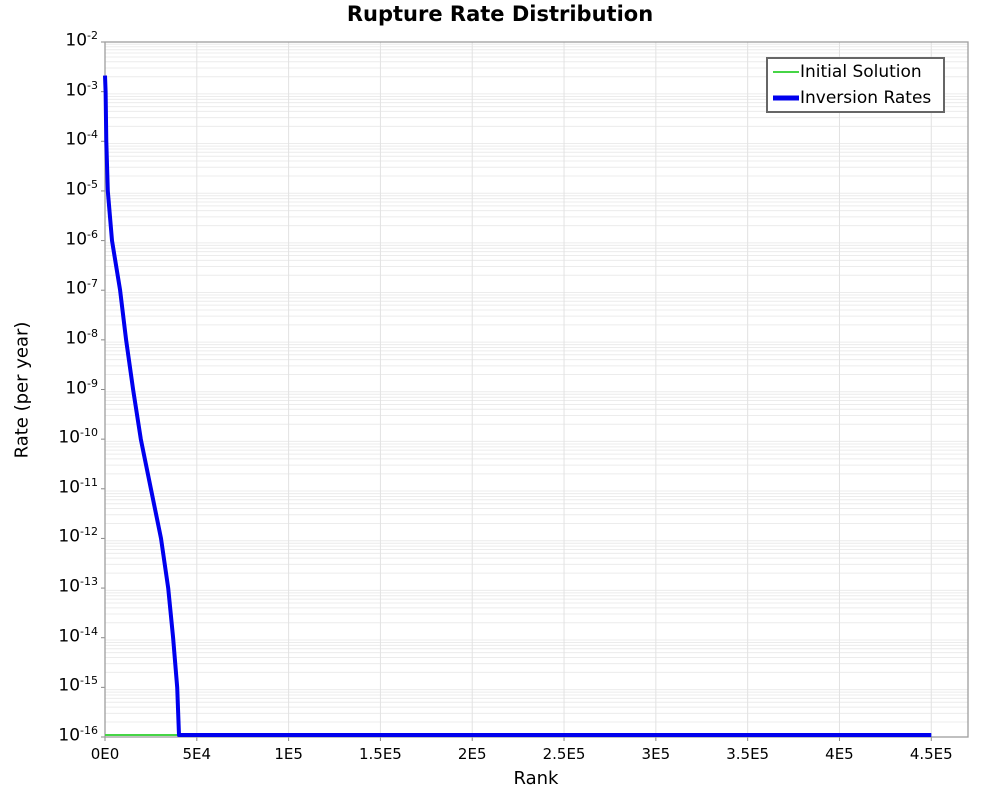  What do you see at coordinates (564, 754) in the screenshot?
I see `x-tick-label: 2.5E5` at bounding box center [564, 754].